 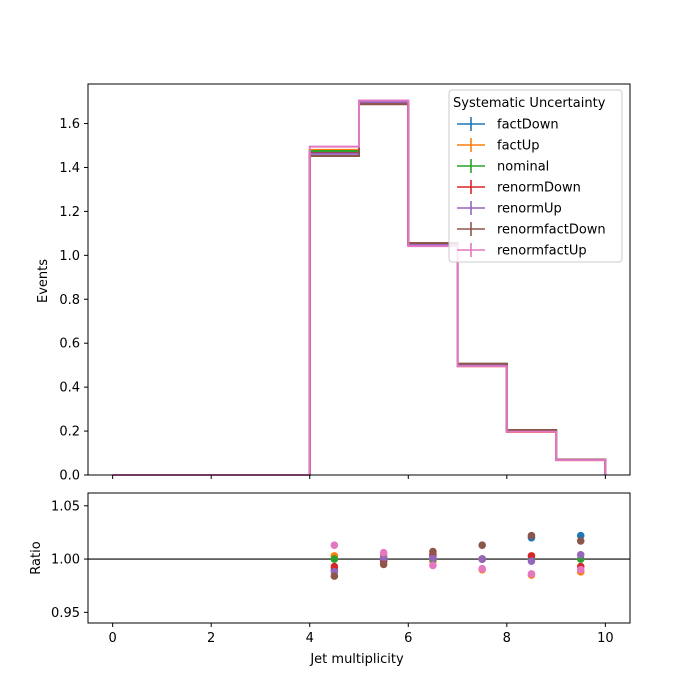 I want to click on legend-label-renormfactUp: renormfactUp, so click(x=542, y=251).